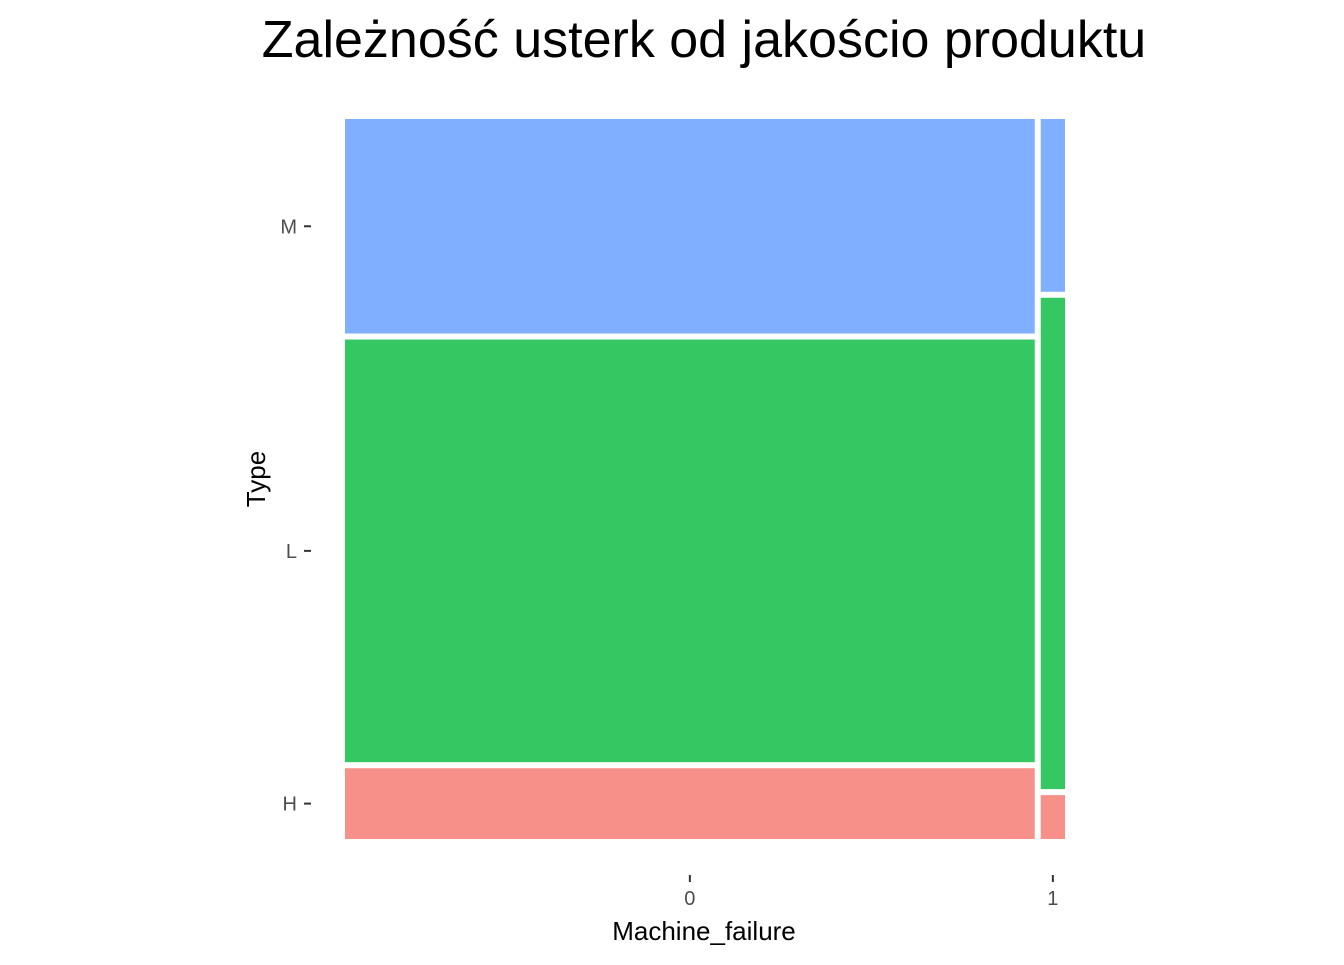  What do you see at coordinates (1052, 899) in the screenshot?
I see `x-tick-label-1: 1` at bounding box center [1052, 899].